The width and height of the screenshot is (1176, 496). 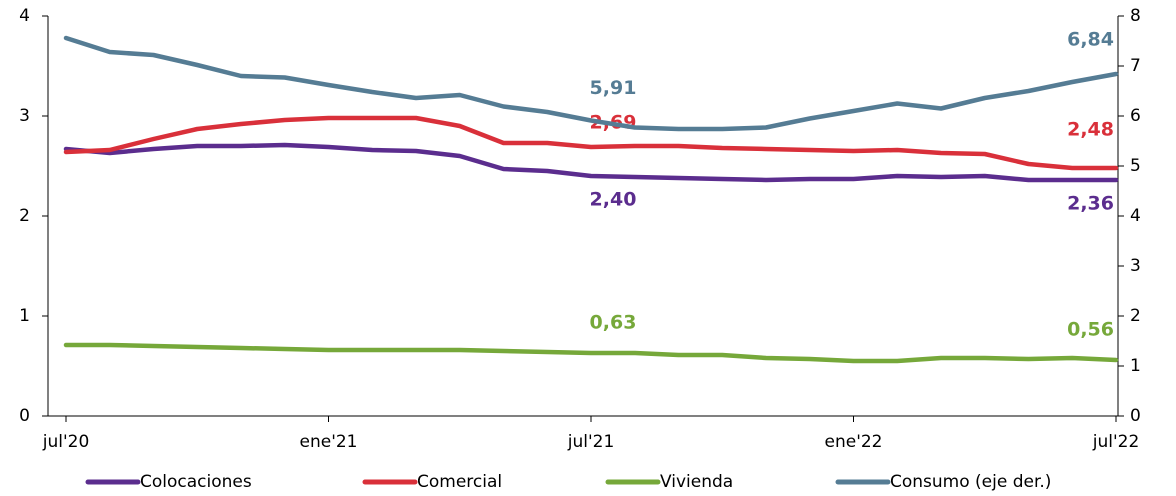 What do you see at coordinates (591, 442) in the screenshot?
I see `x-tick-label: jul'21` at bounding box center [591, 442].